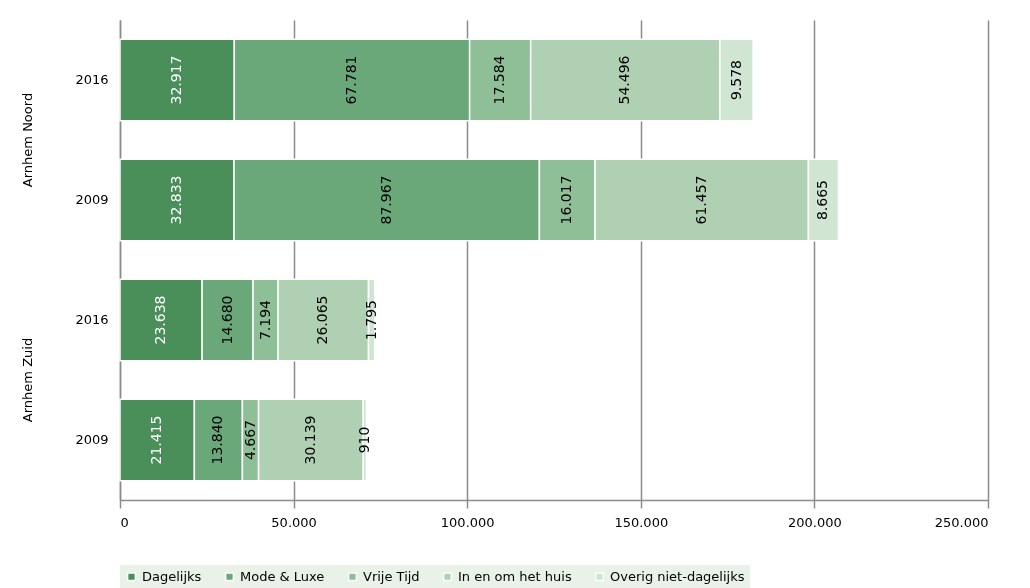  Describe the element at coordinates (566, 200) in the screenshot. I see `data-label: 16.017` at that location.